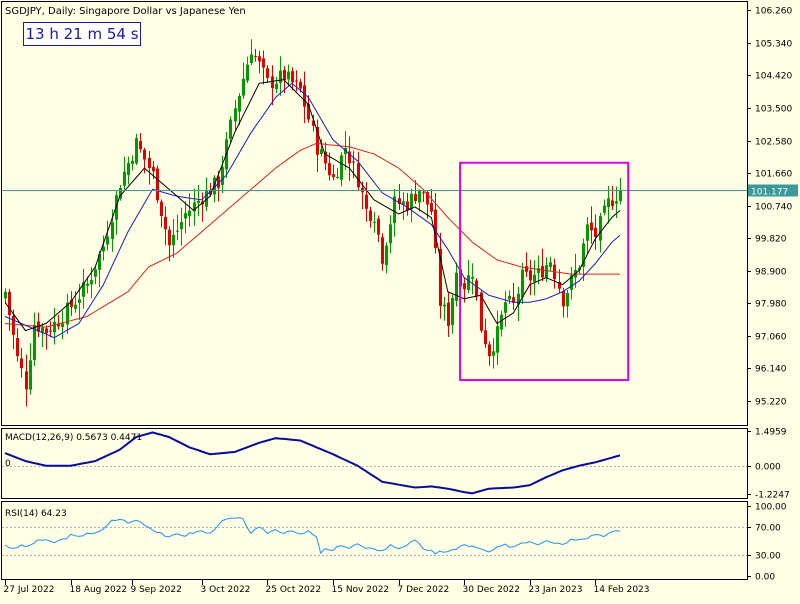 The image size is (800, 604). What do you see at coordinates (24, 11) in the screenshot?
I see `title-symbol: SGDJPY` at bounding box center [24, 11].